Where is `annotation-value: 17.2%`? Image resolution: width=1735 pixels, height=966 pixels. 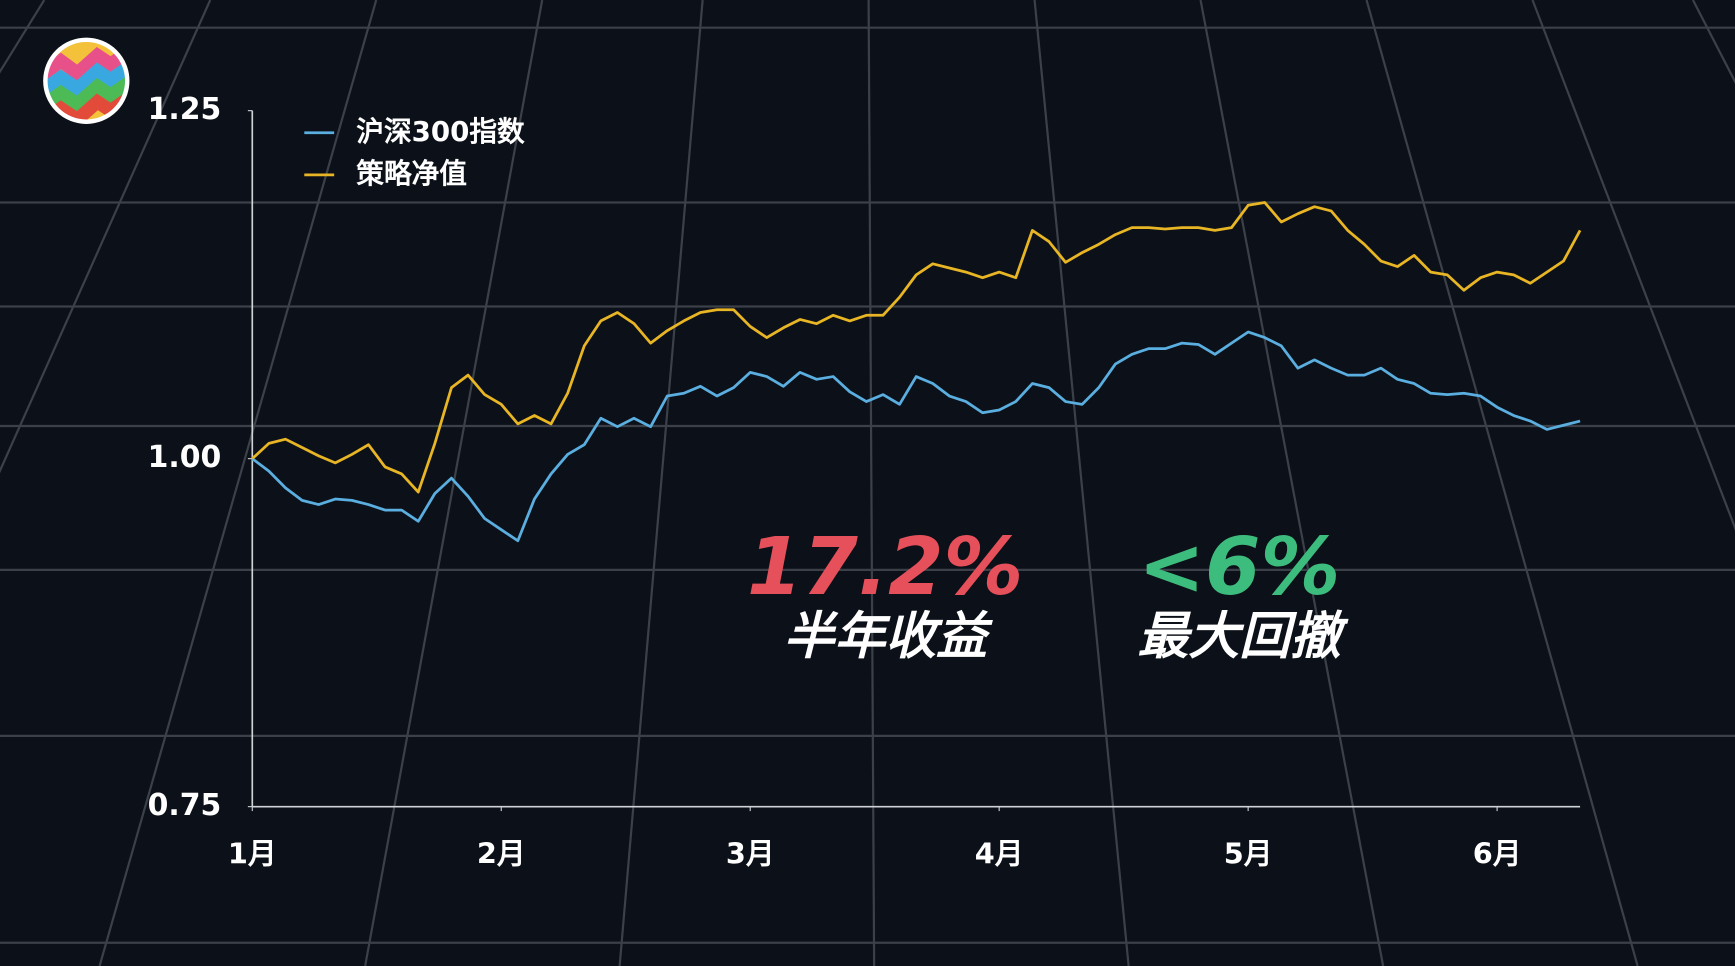 annotation-value: 17.2% is located at coordinates (885, 566).